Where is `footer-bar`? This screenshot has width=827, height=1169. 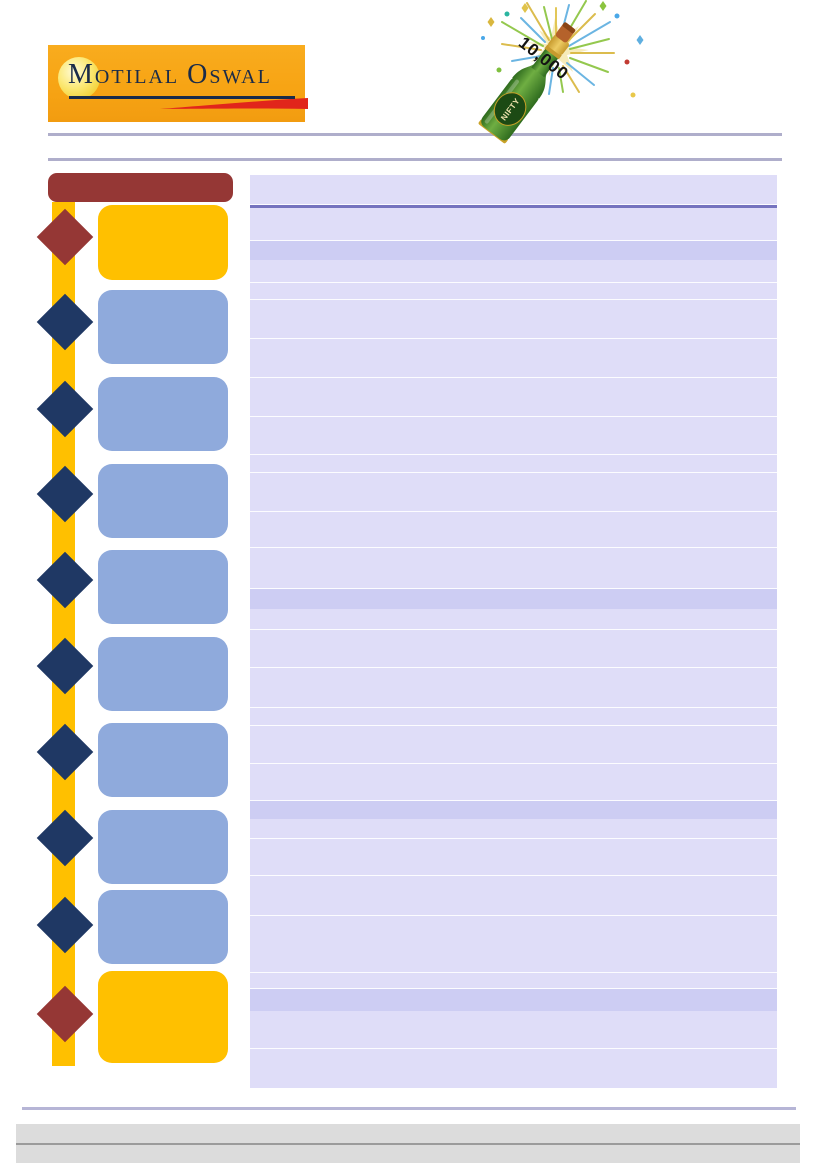
footer-bar is located at coordinates (408, 1143).